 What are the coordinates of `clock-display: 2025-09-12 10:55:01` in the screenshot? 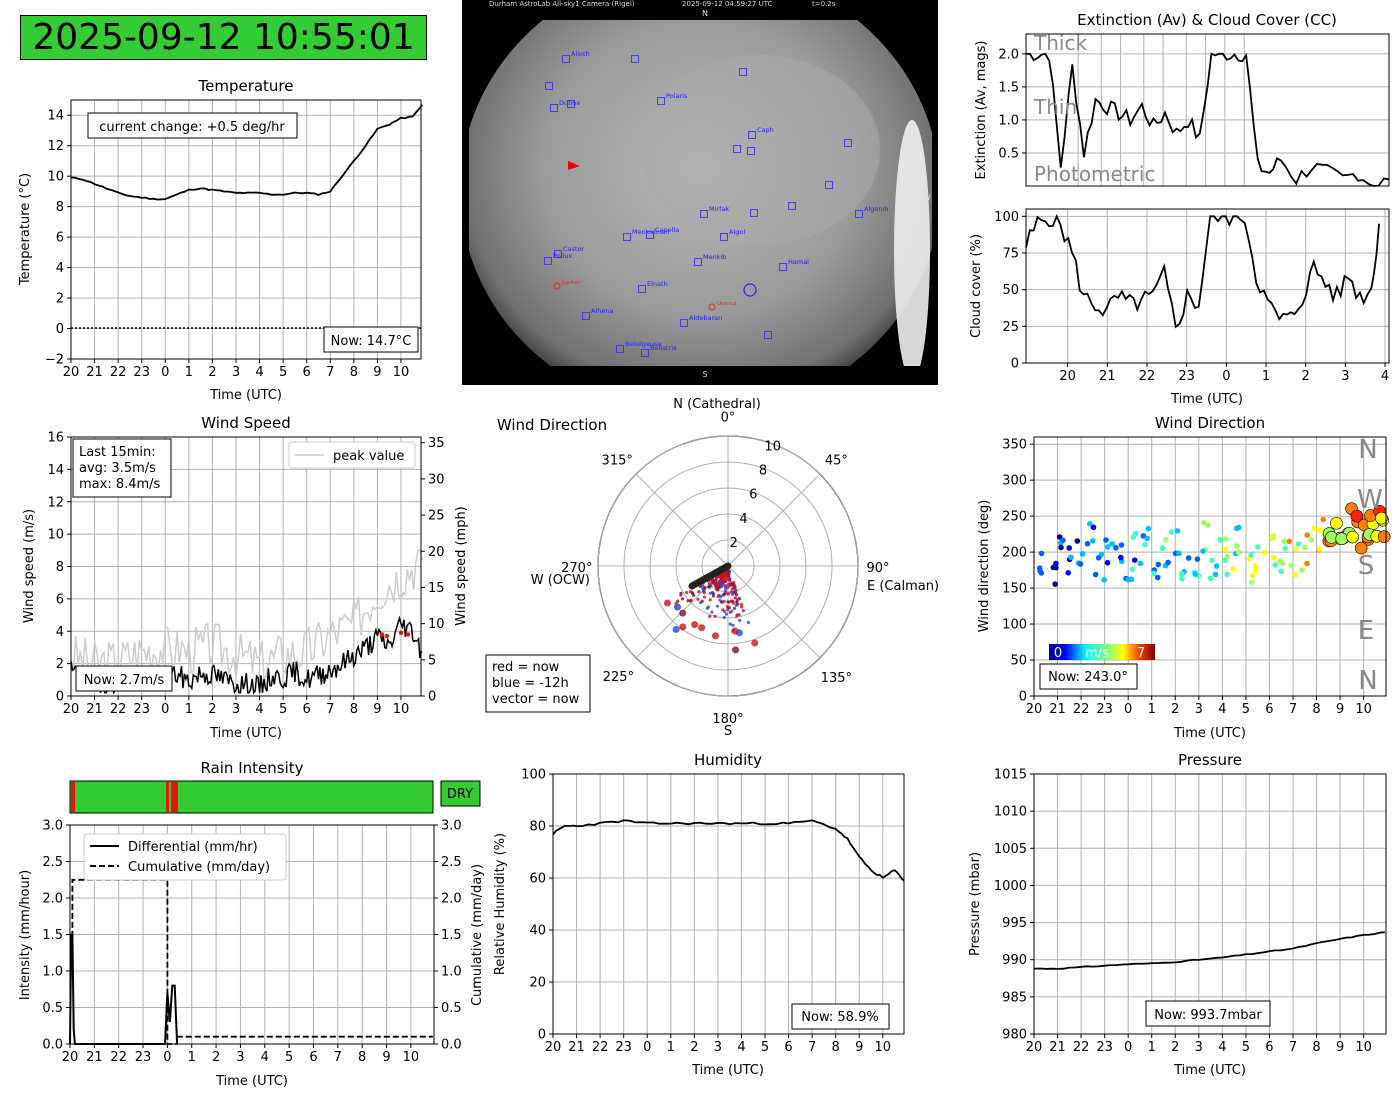 It's located at (223, 37).